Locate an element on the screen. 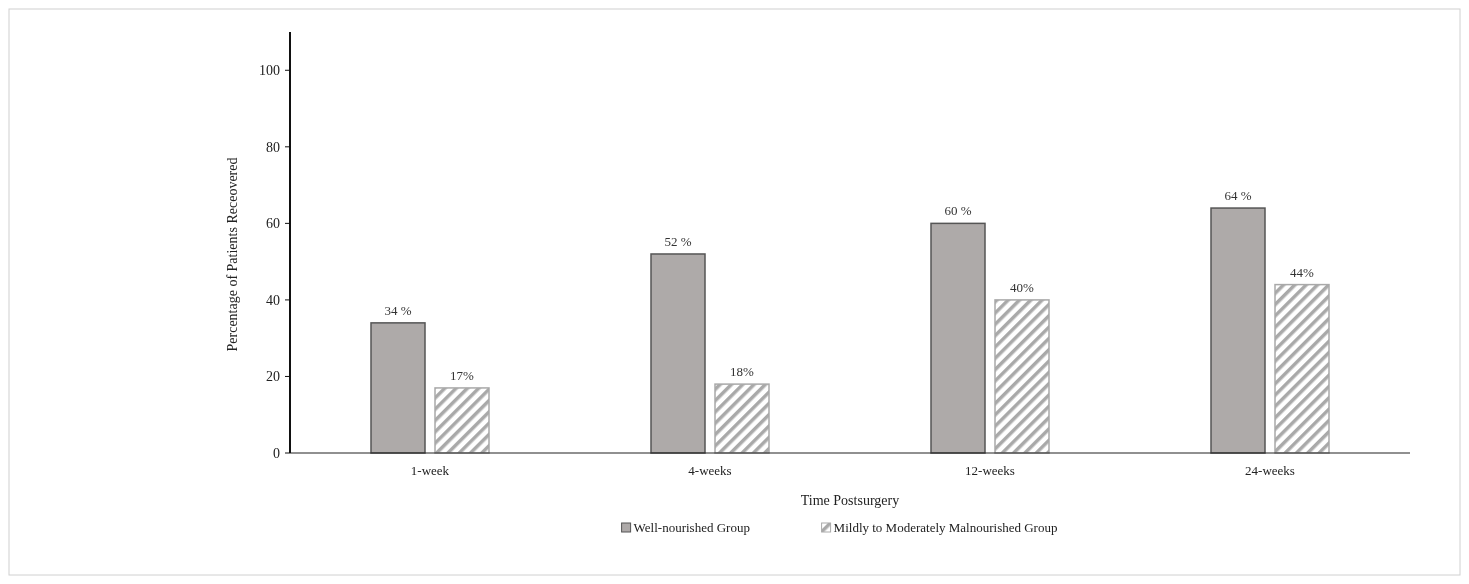 The width and height of the screenshot is (1469, 584). x-tick-label: 12-weeks is located at coordinates (990, 470).